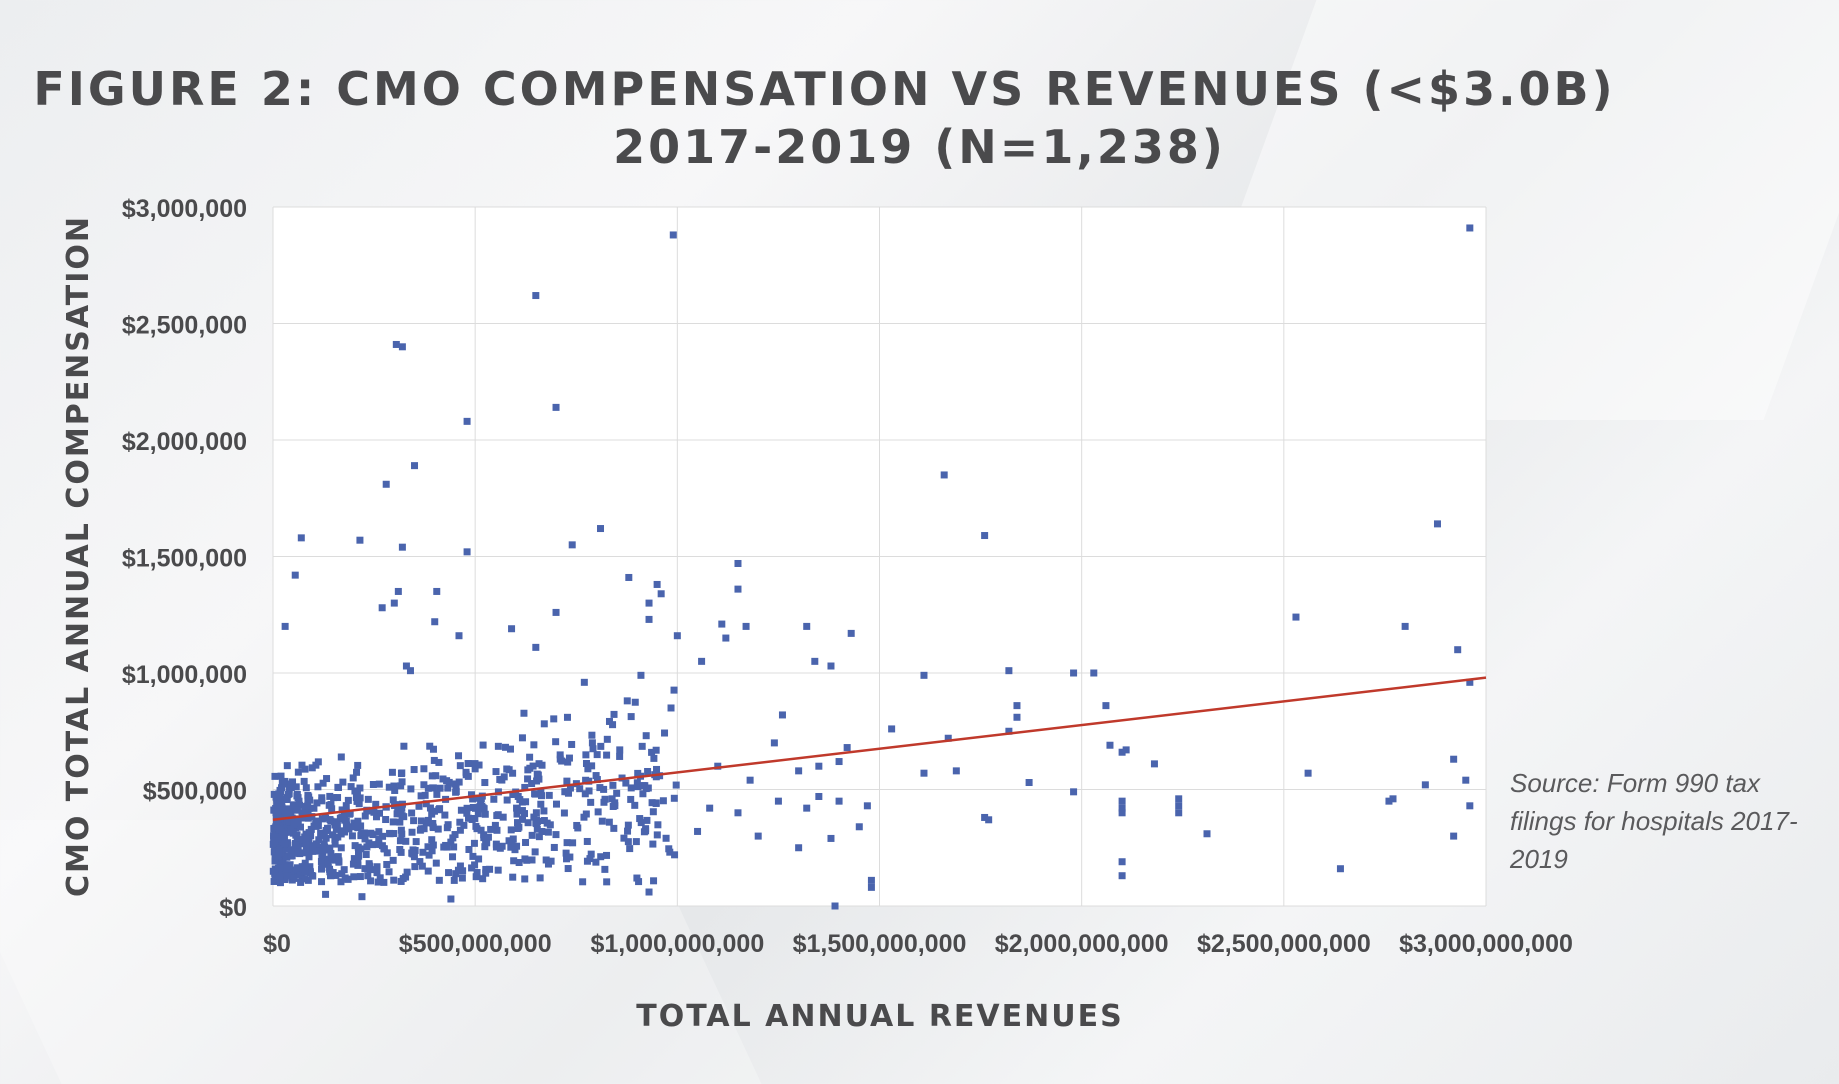 The height and width of the screenshot is (1084, 1839). Describe the element at coordinates (184, 559) in the screenshot. I see `y-tick-label: $1,500,000` at that location.